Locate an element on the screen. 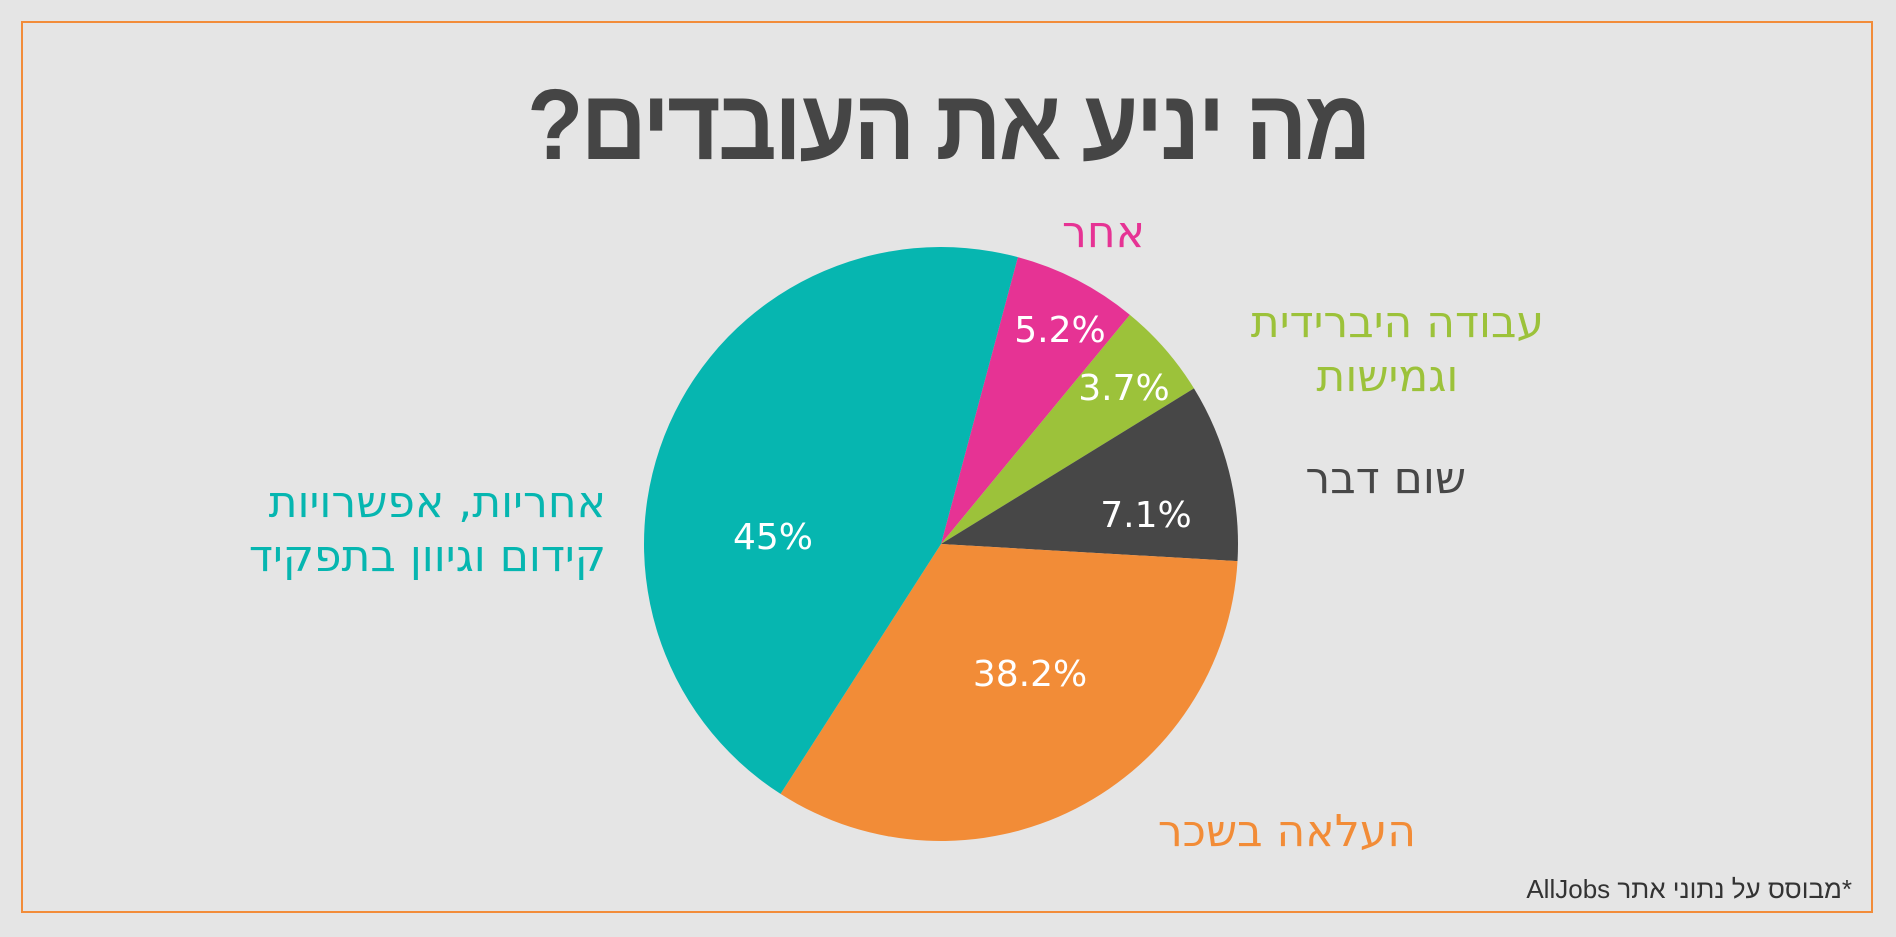 This screenshot has height=937, width=1896. label-raise: העלאה בשכר is located at coordinates (1287, 832).